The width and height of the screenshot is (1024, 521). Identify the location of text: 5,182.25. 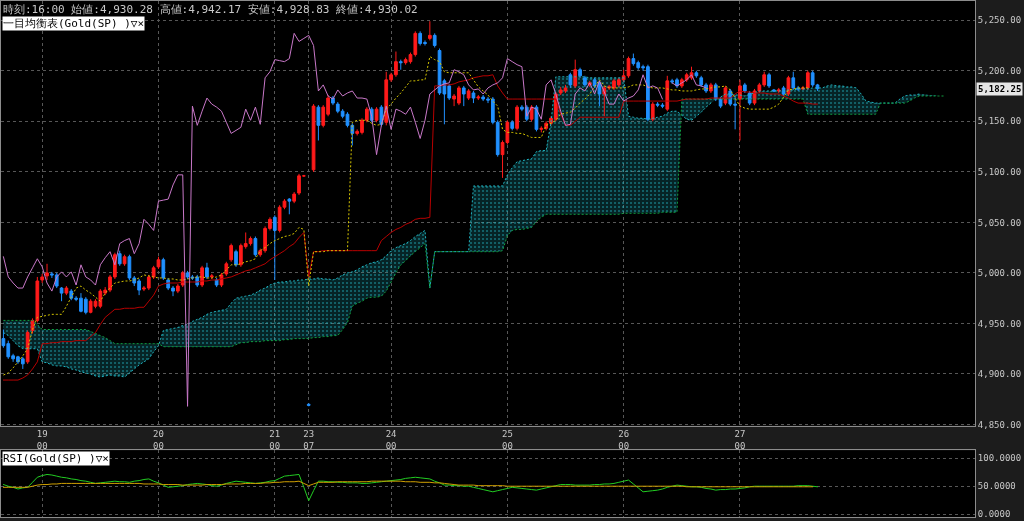
(1000, 89).